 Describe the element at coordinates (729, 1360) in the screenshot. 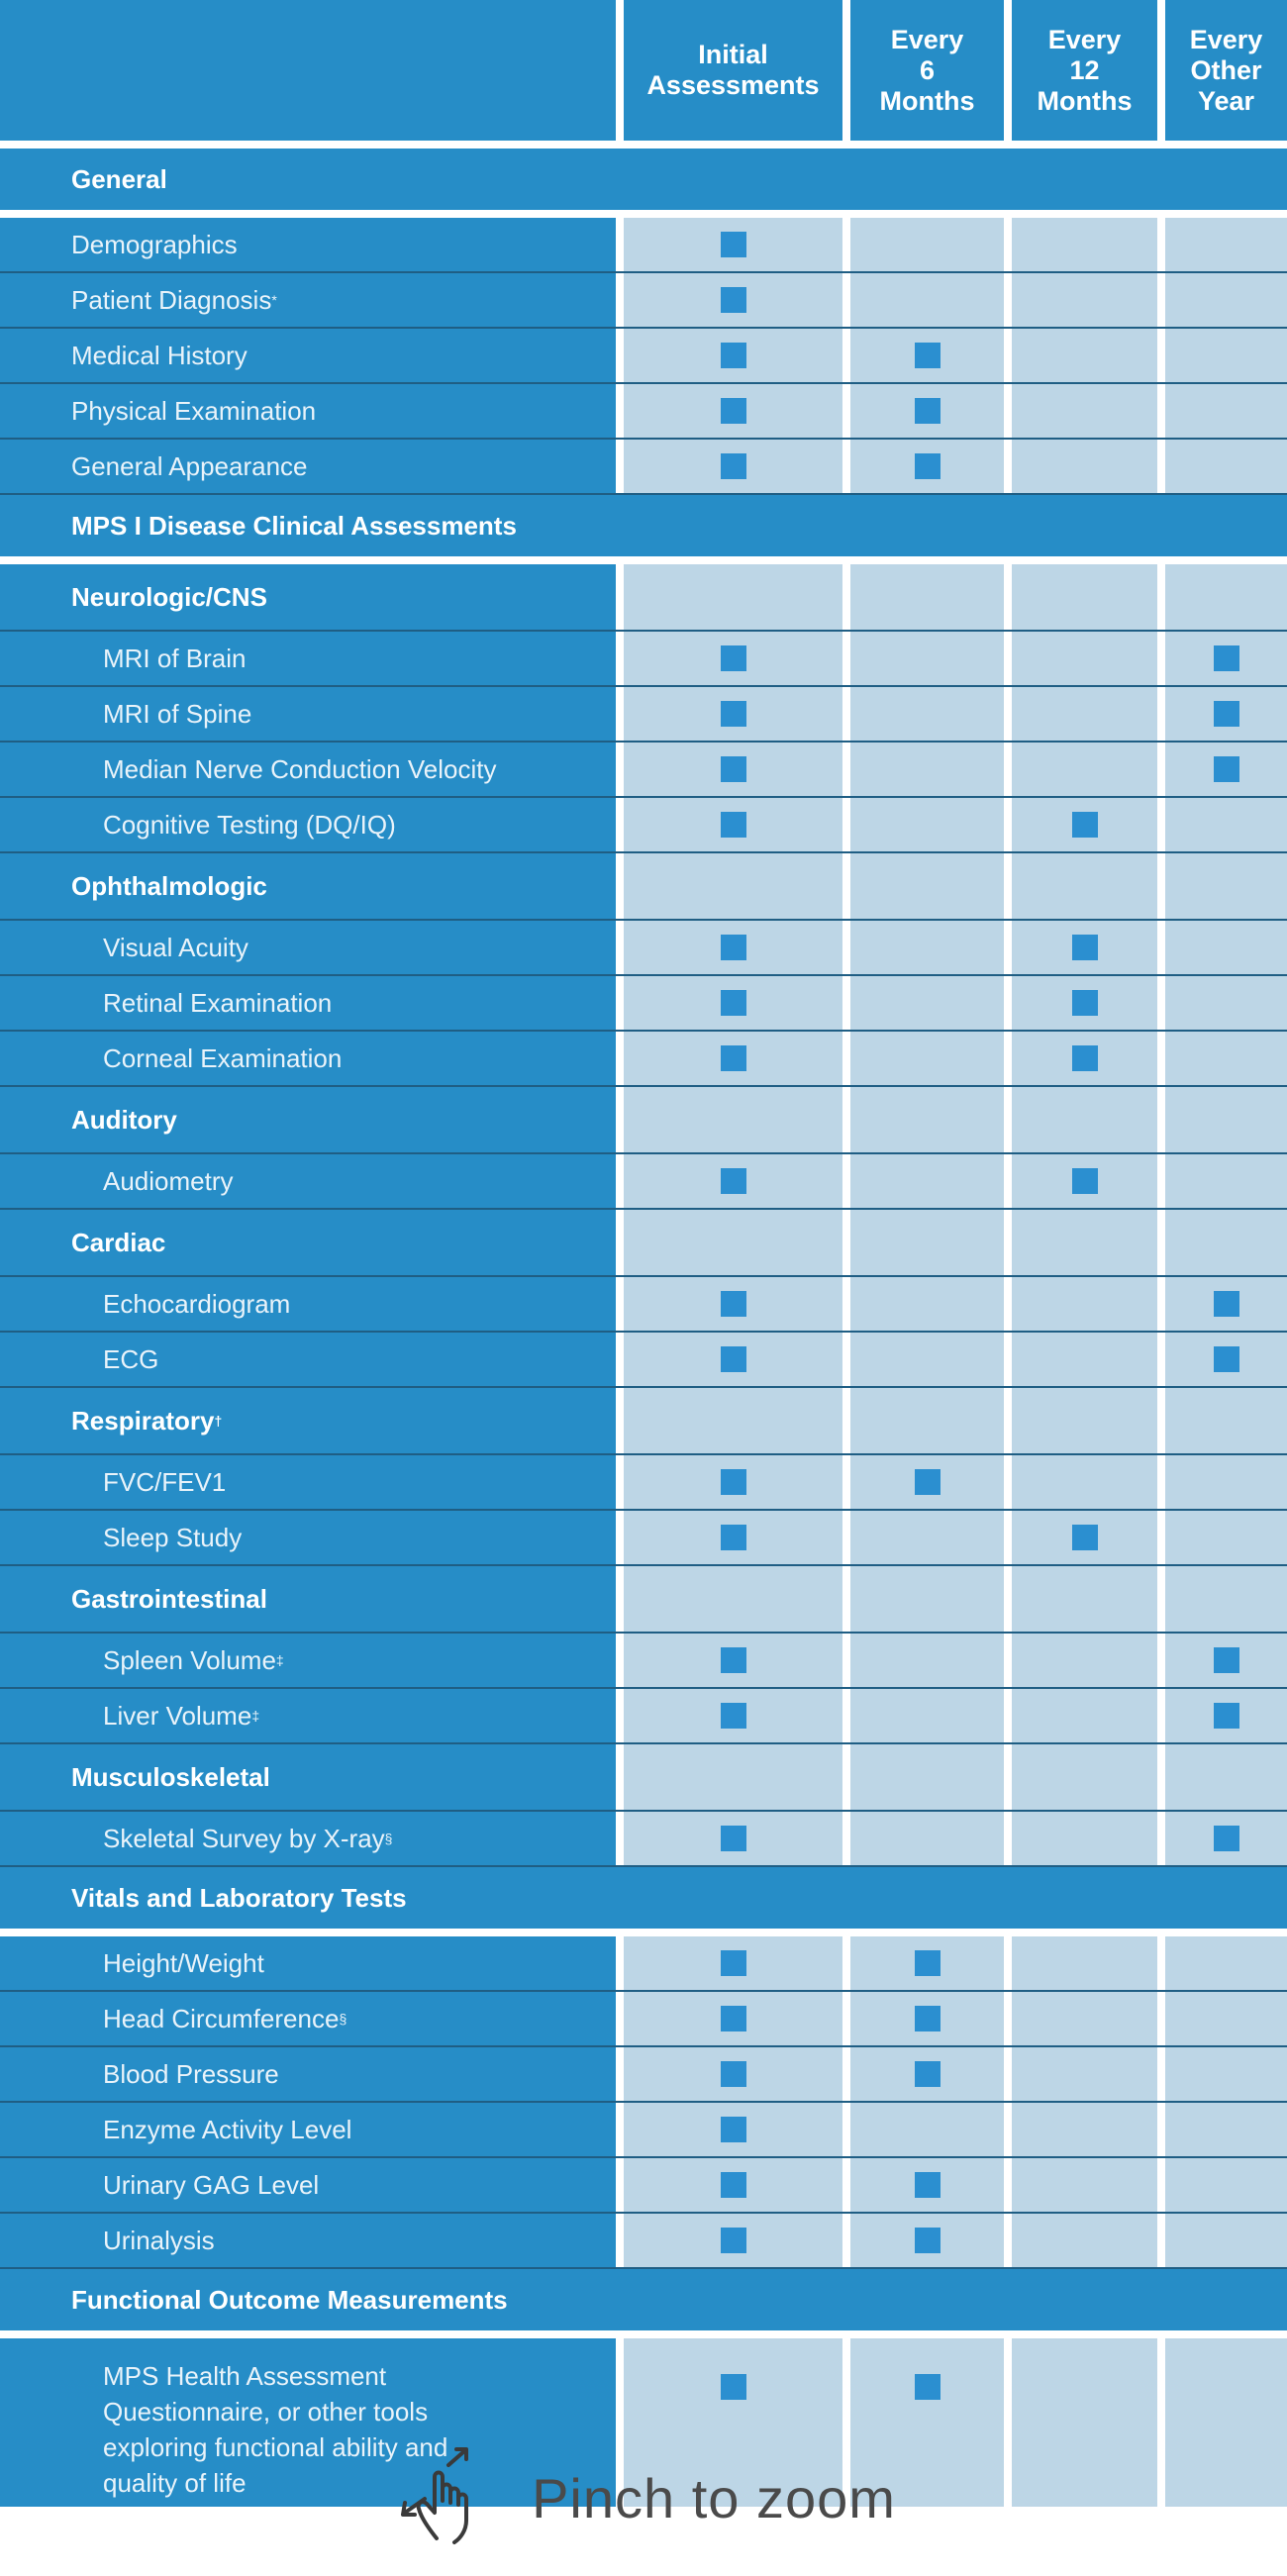

I see `cell-ecg-initial` at that location.